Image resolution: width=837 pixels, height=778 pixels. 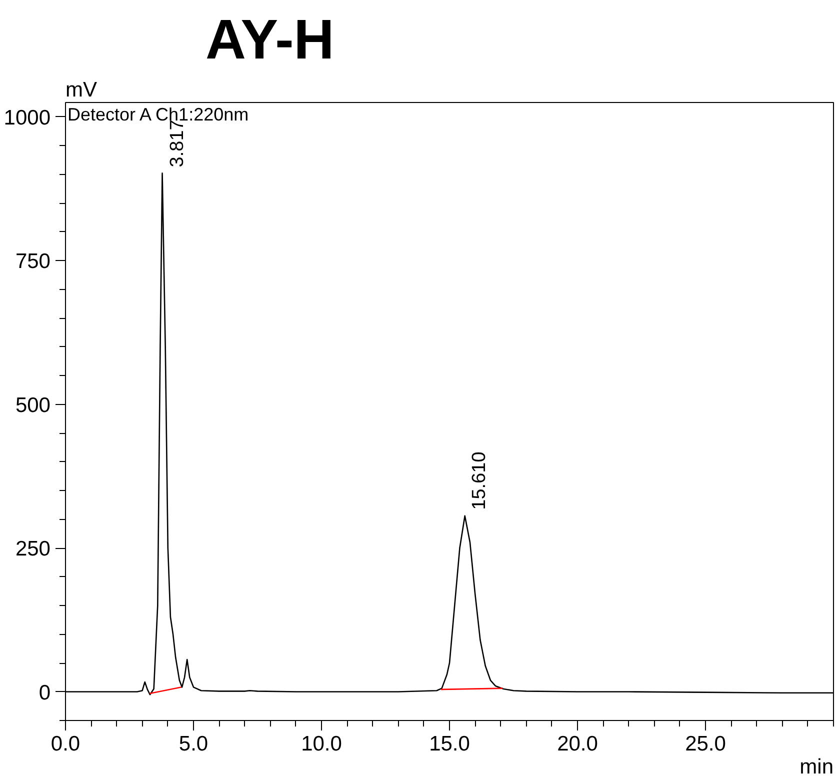 I want to click on x-tick-label: 25.0, so click(x=705, y=744).